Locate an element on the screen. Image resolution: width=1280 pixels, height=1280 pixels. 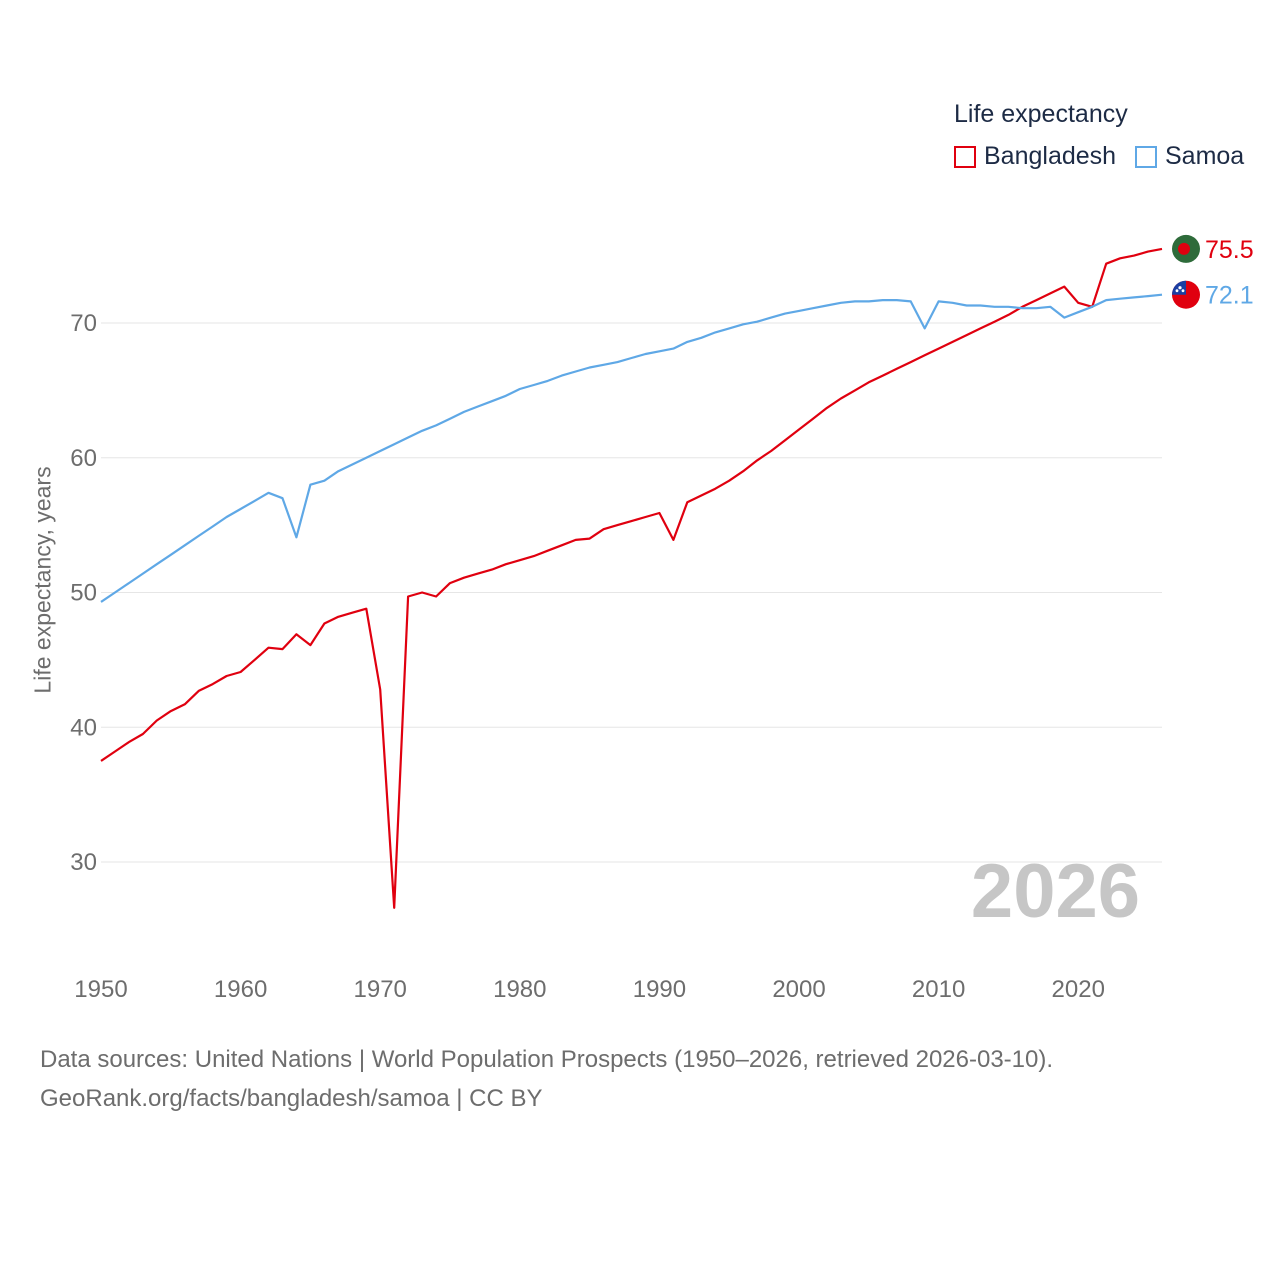
x-axis-ticks: 1950 1960 1970 1980 1990 2000 2010 2020 is located at coordinates (589, 989).